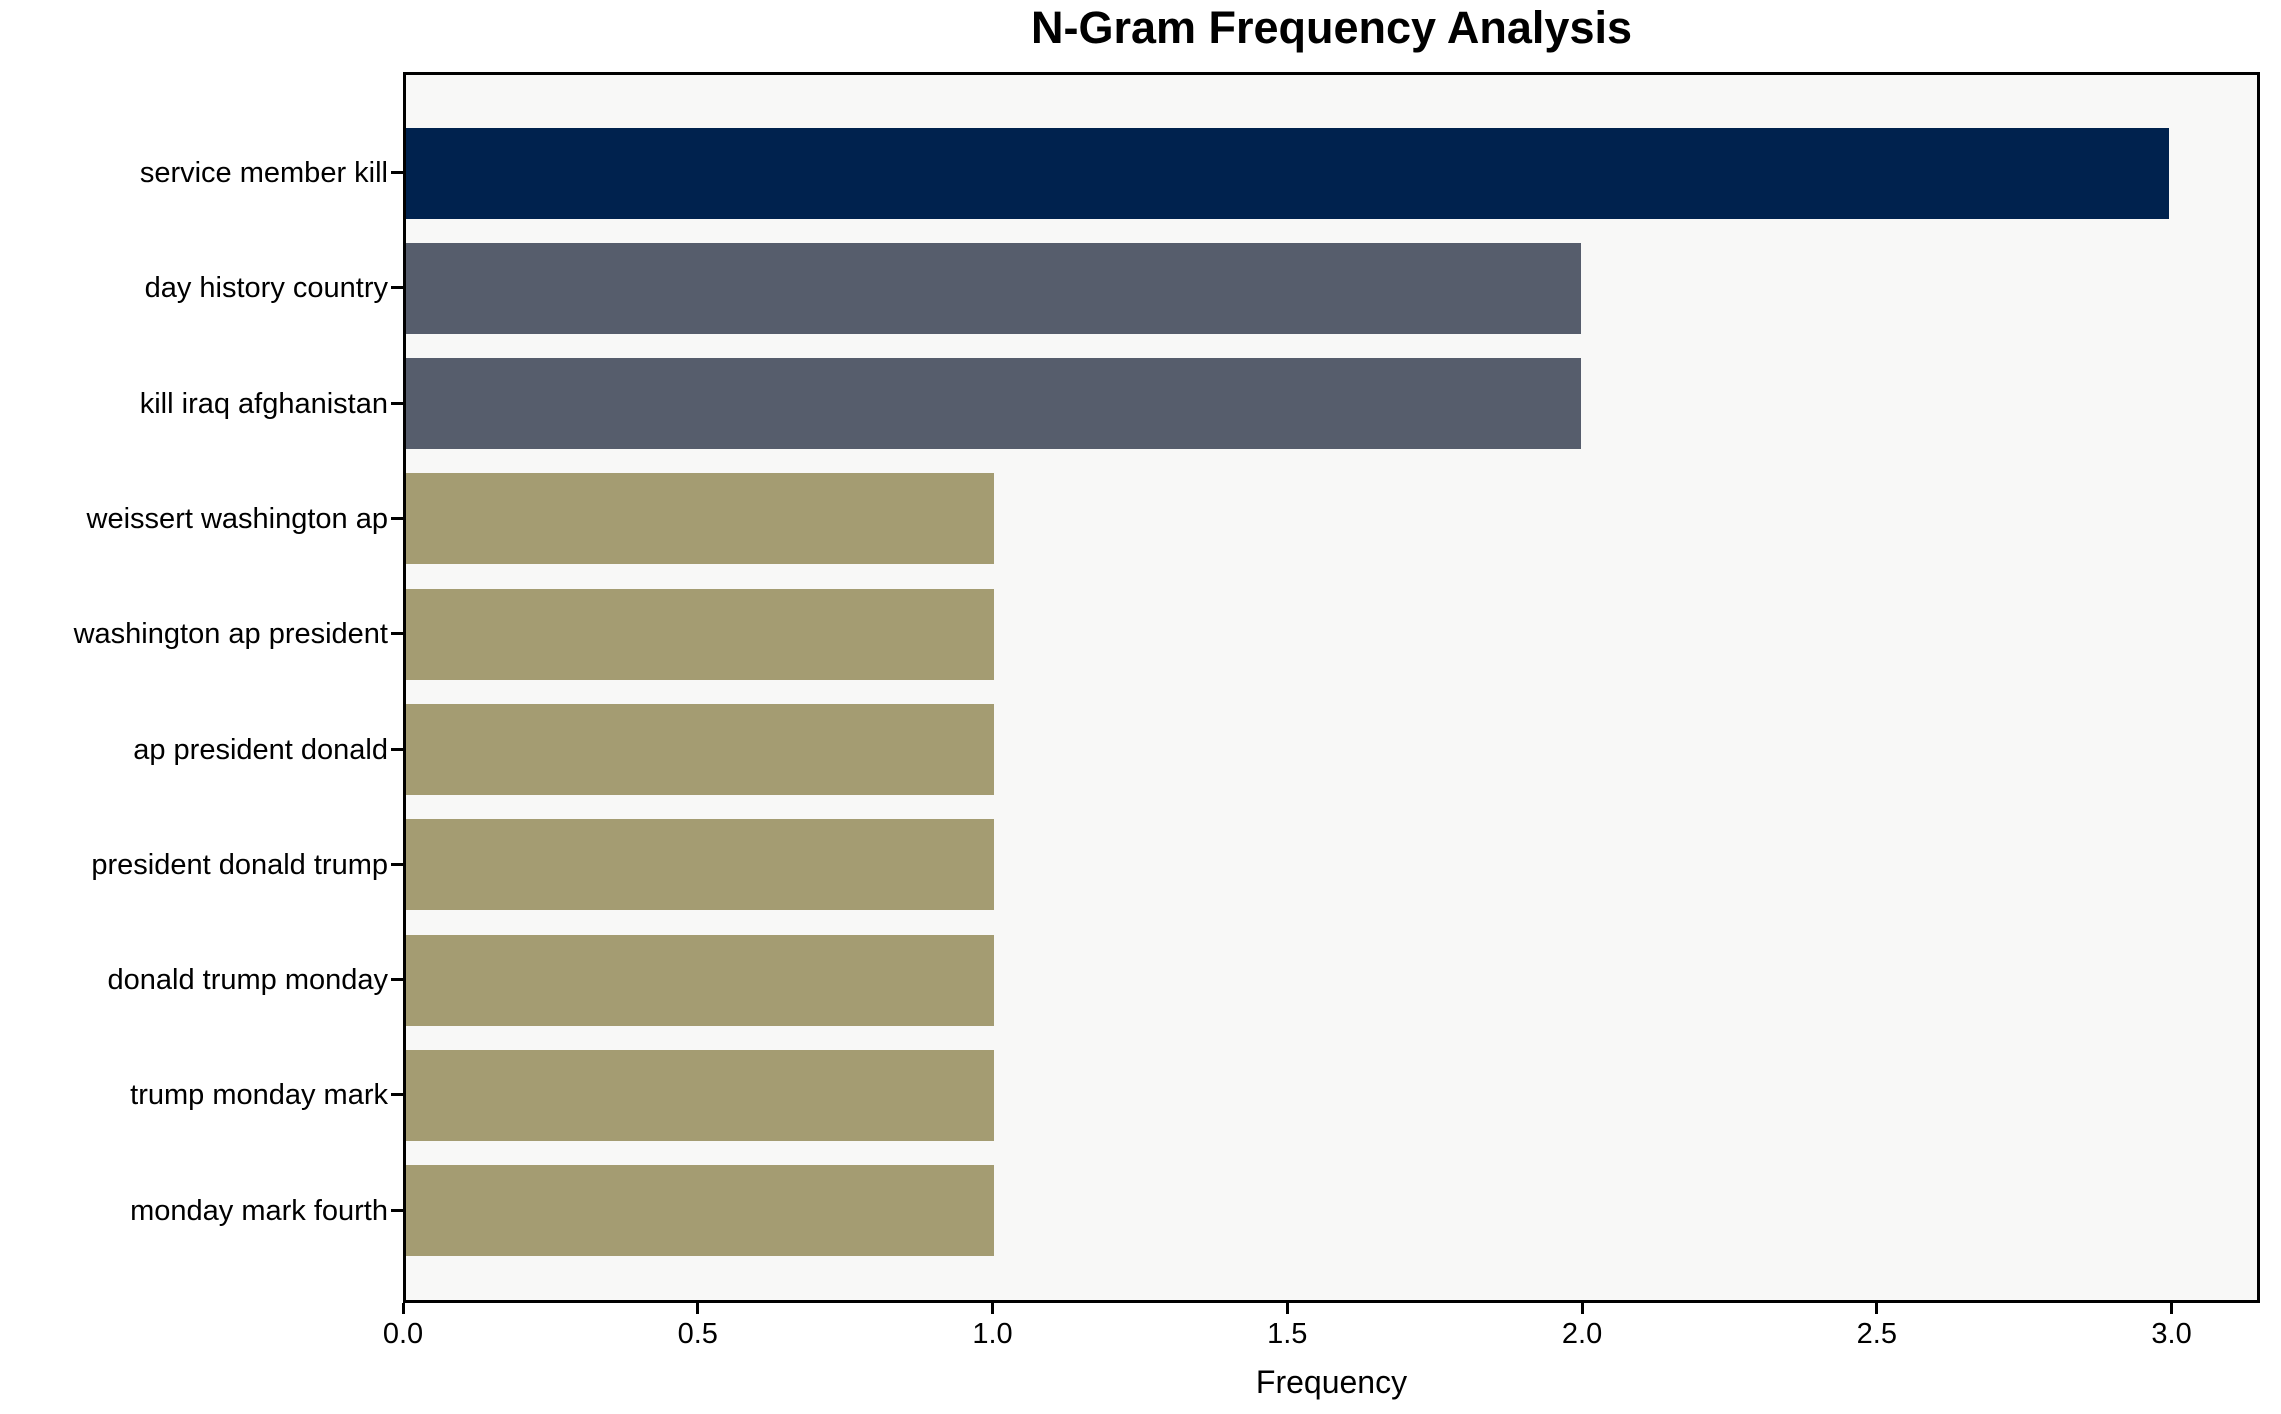 This screenshot has height=1414, width=2281. What do you see at coordinates (2171, 1334) in the screenshot?
I see `x-tick-label: 3.0` at bounding box center [2171, 1334].